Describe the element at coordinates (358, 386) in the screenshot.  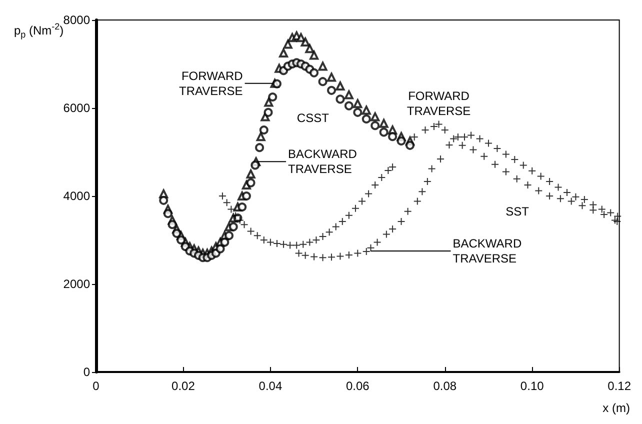
I see `x-tick-label: 0.06` at that location.